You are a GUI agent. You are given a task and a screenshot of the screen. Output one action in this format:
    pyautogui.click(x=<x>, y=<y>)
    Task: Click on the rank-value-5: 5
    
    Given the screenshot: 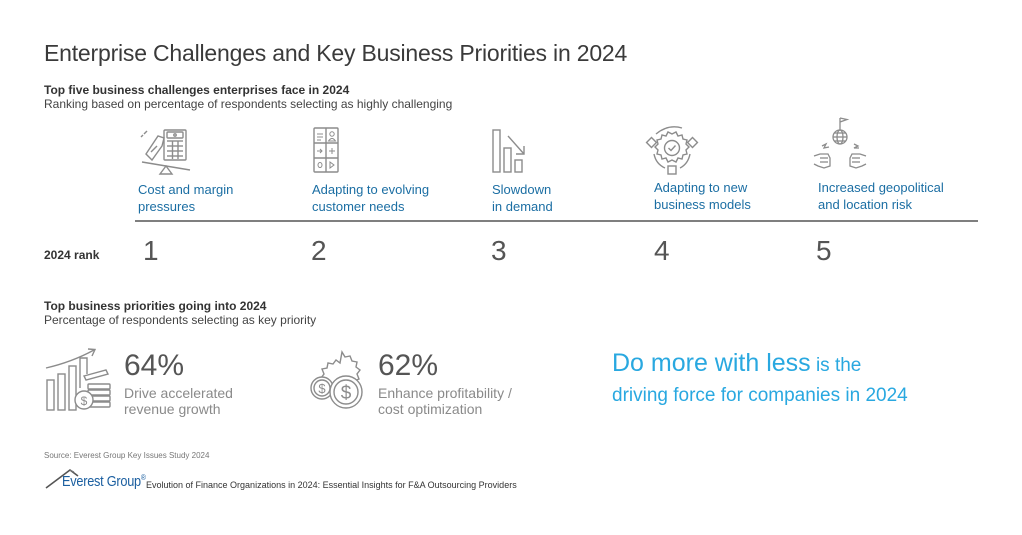 What is the action you would take?
    pyautogui.click(x=824, y=250)
    